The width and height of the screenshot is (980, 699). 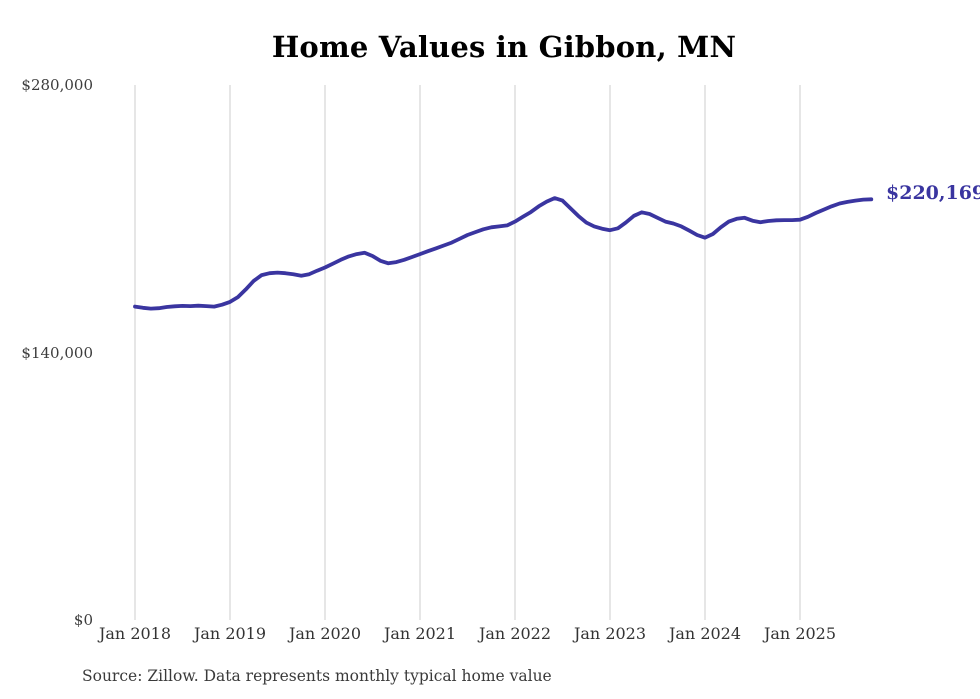 What do you see at coordinates (420, 633) in the screenshot?
I see `x-tick-label: Jan 2021` at bounding box center [420, 633].